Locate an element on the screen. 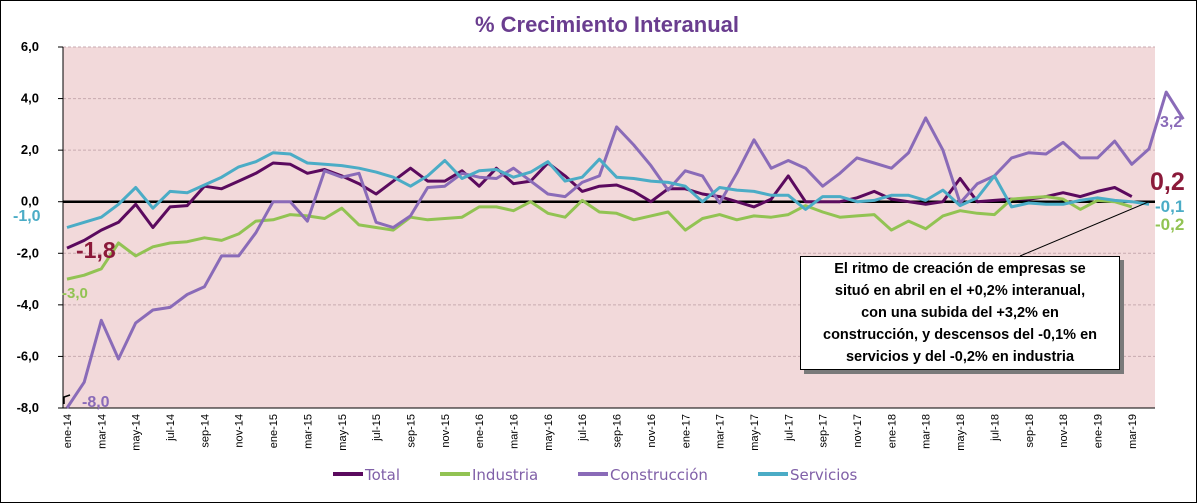 The width and height of the screenshot is (1197, 503). annotation-label: -1,8 is located at coordinates (96, 250).